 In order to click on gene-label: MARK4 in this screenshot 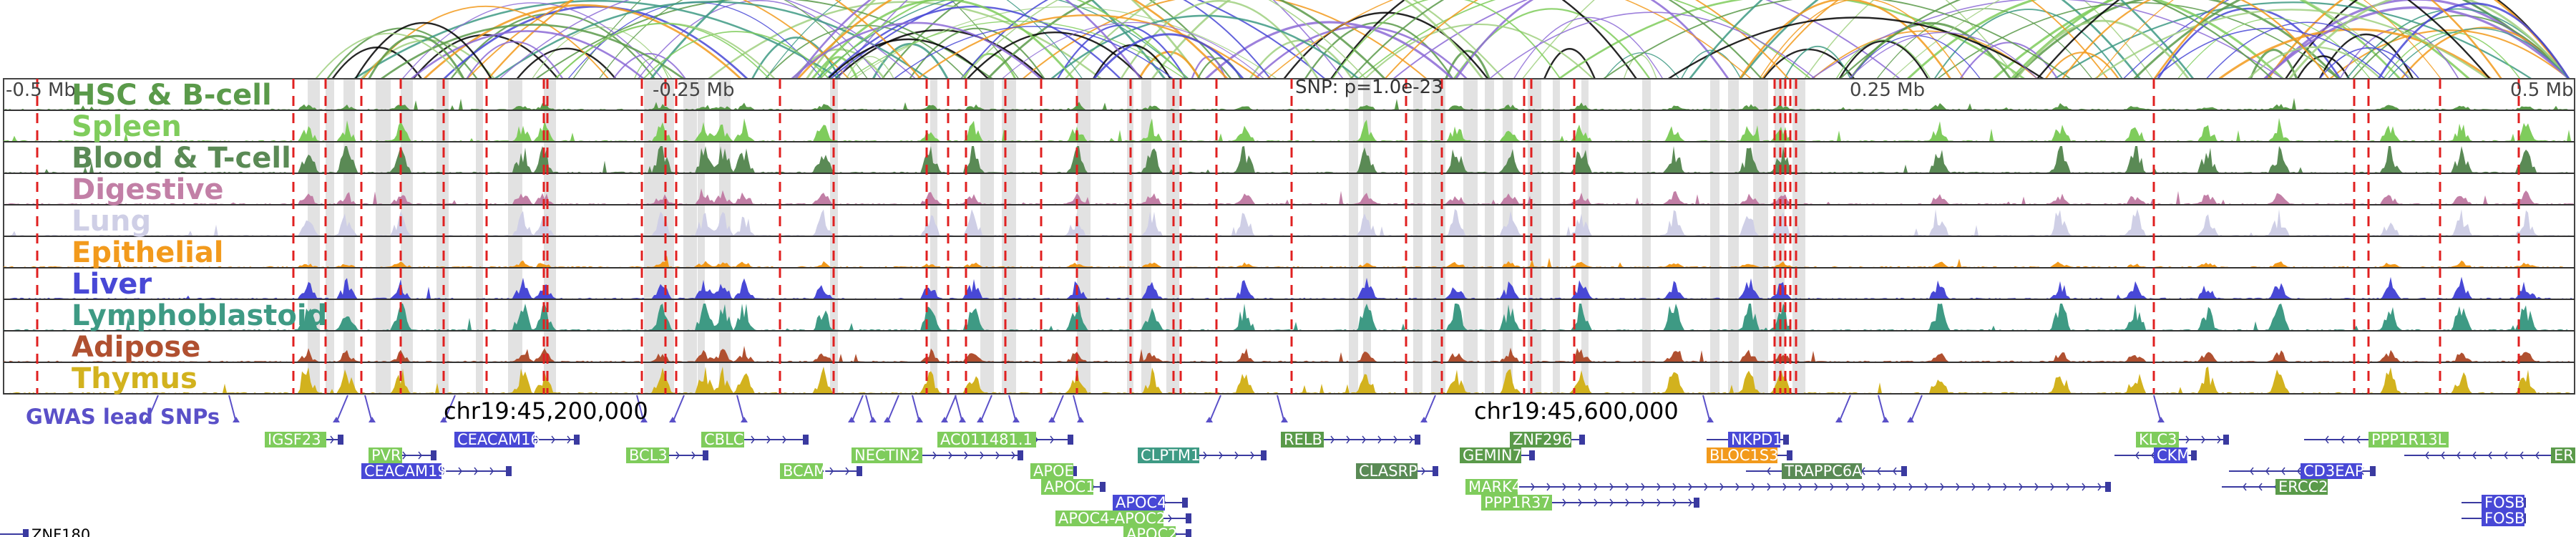, I will do `click(1495, 486)`.